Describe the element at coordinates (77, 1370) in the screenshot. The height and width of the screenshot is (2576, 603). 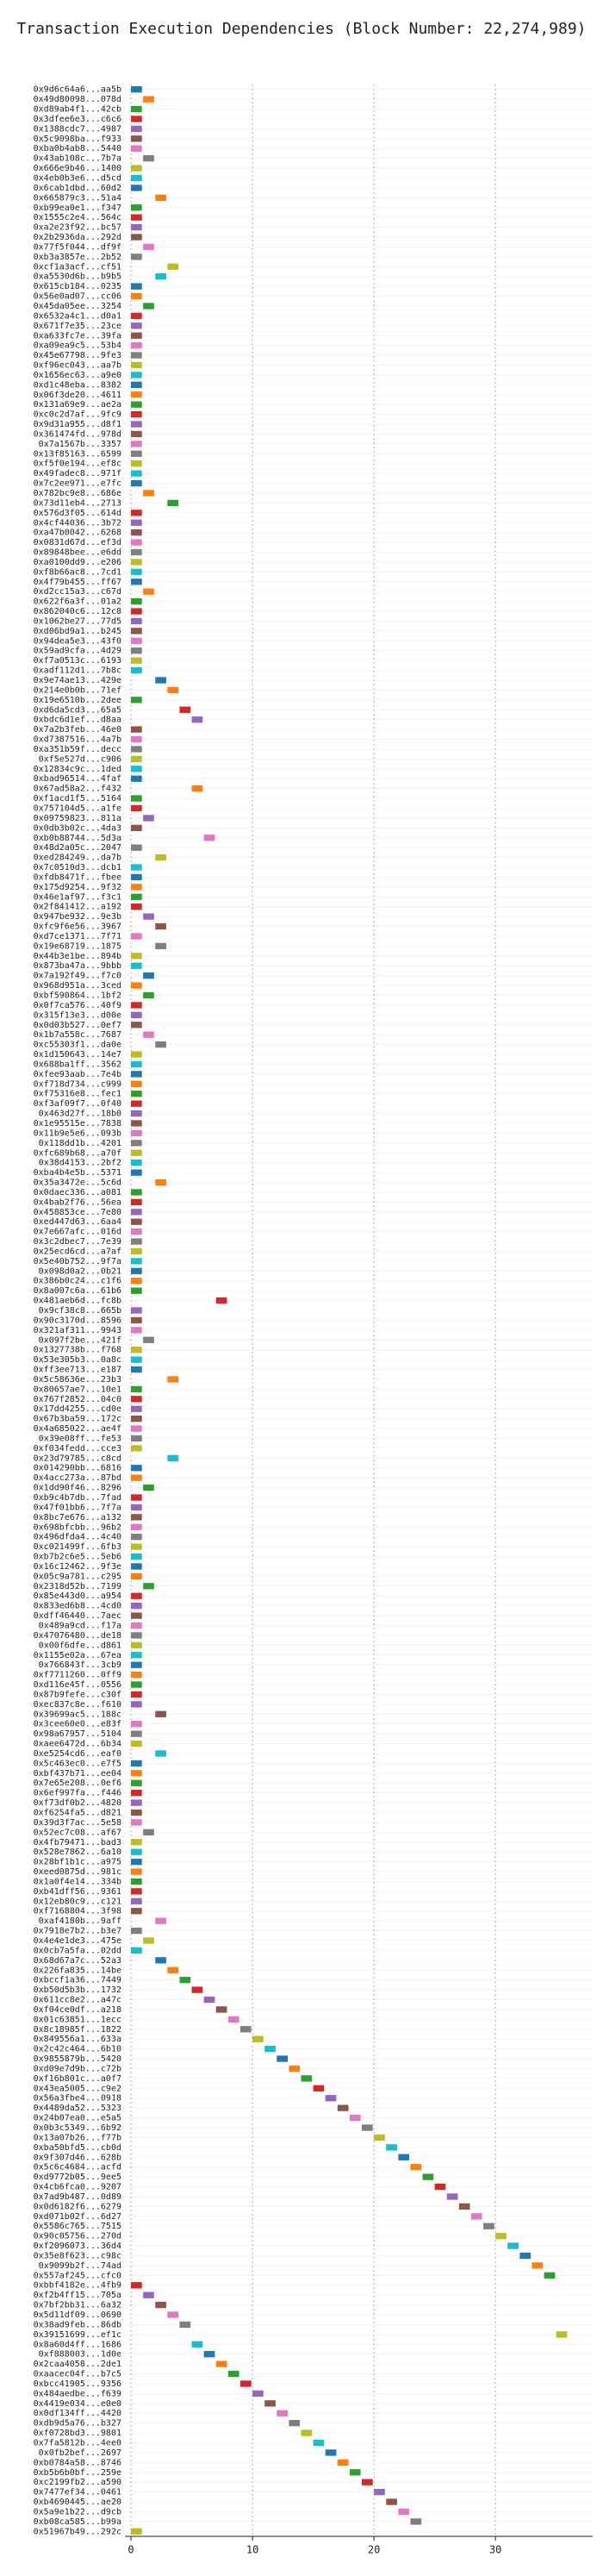
I see `y-tick-label: 0xff3ee713...e187` at that location.